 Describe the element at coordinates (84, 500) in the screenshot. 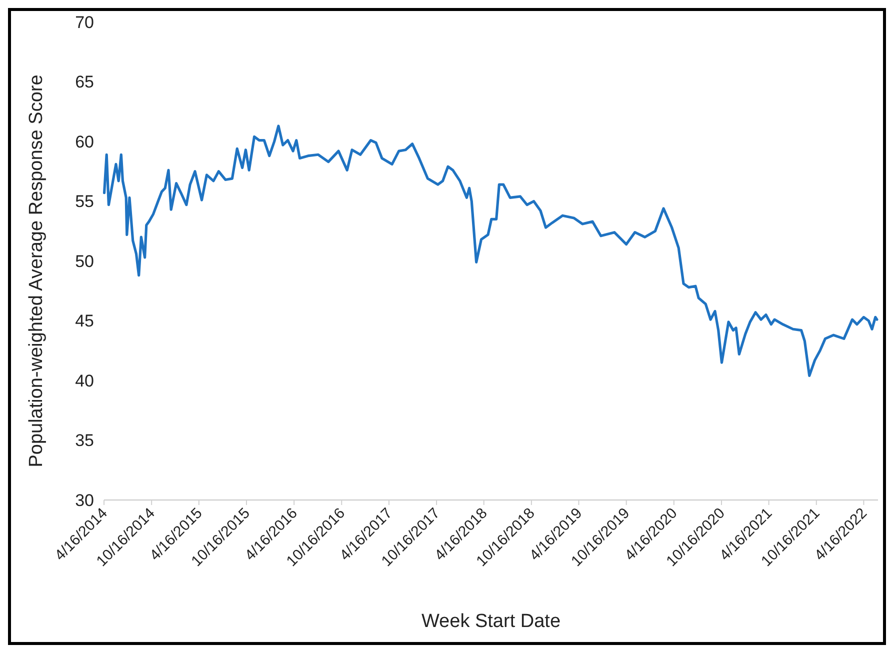

I see `y-tick-label: 30` at that location.